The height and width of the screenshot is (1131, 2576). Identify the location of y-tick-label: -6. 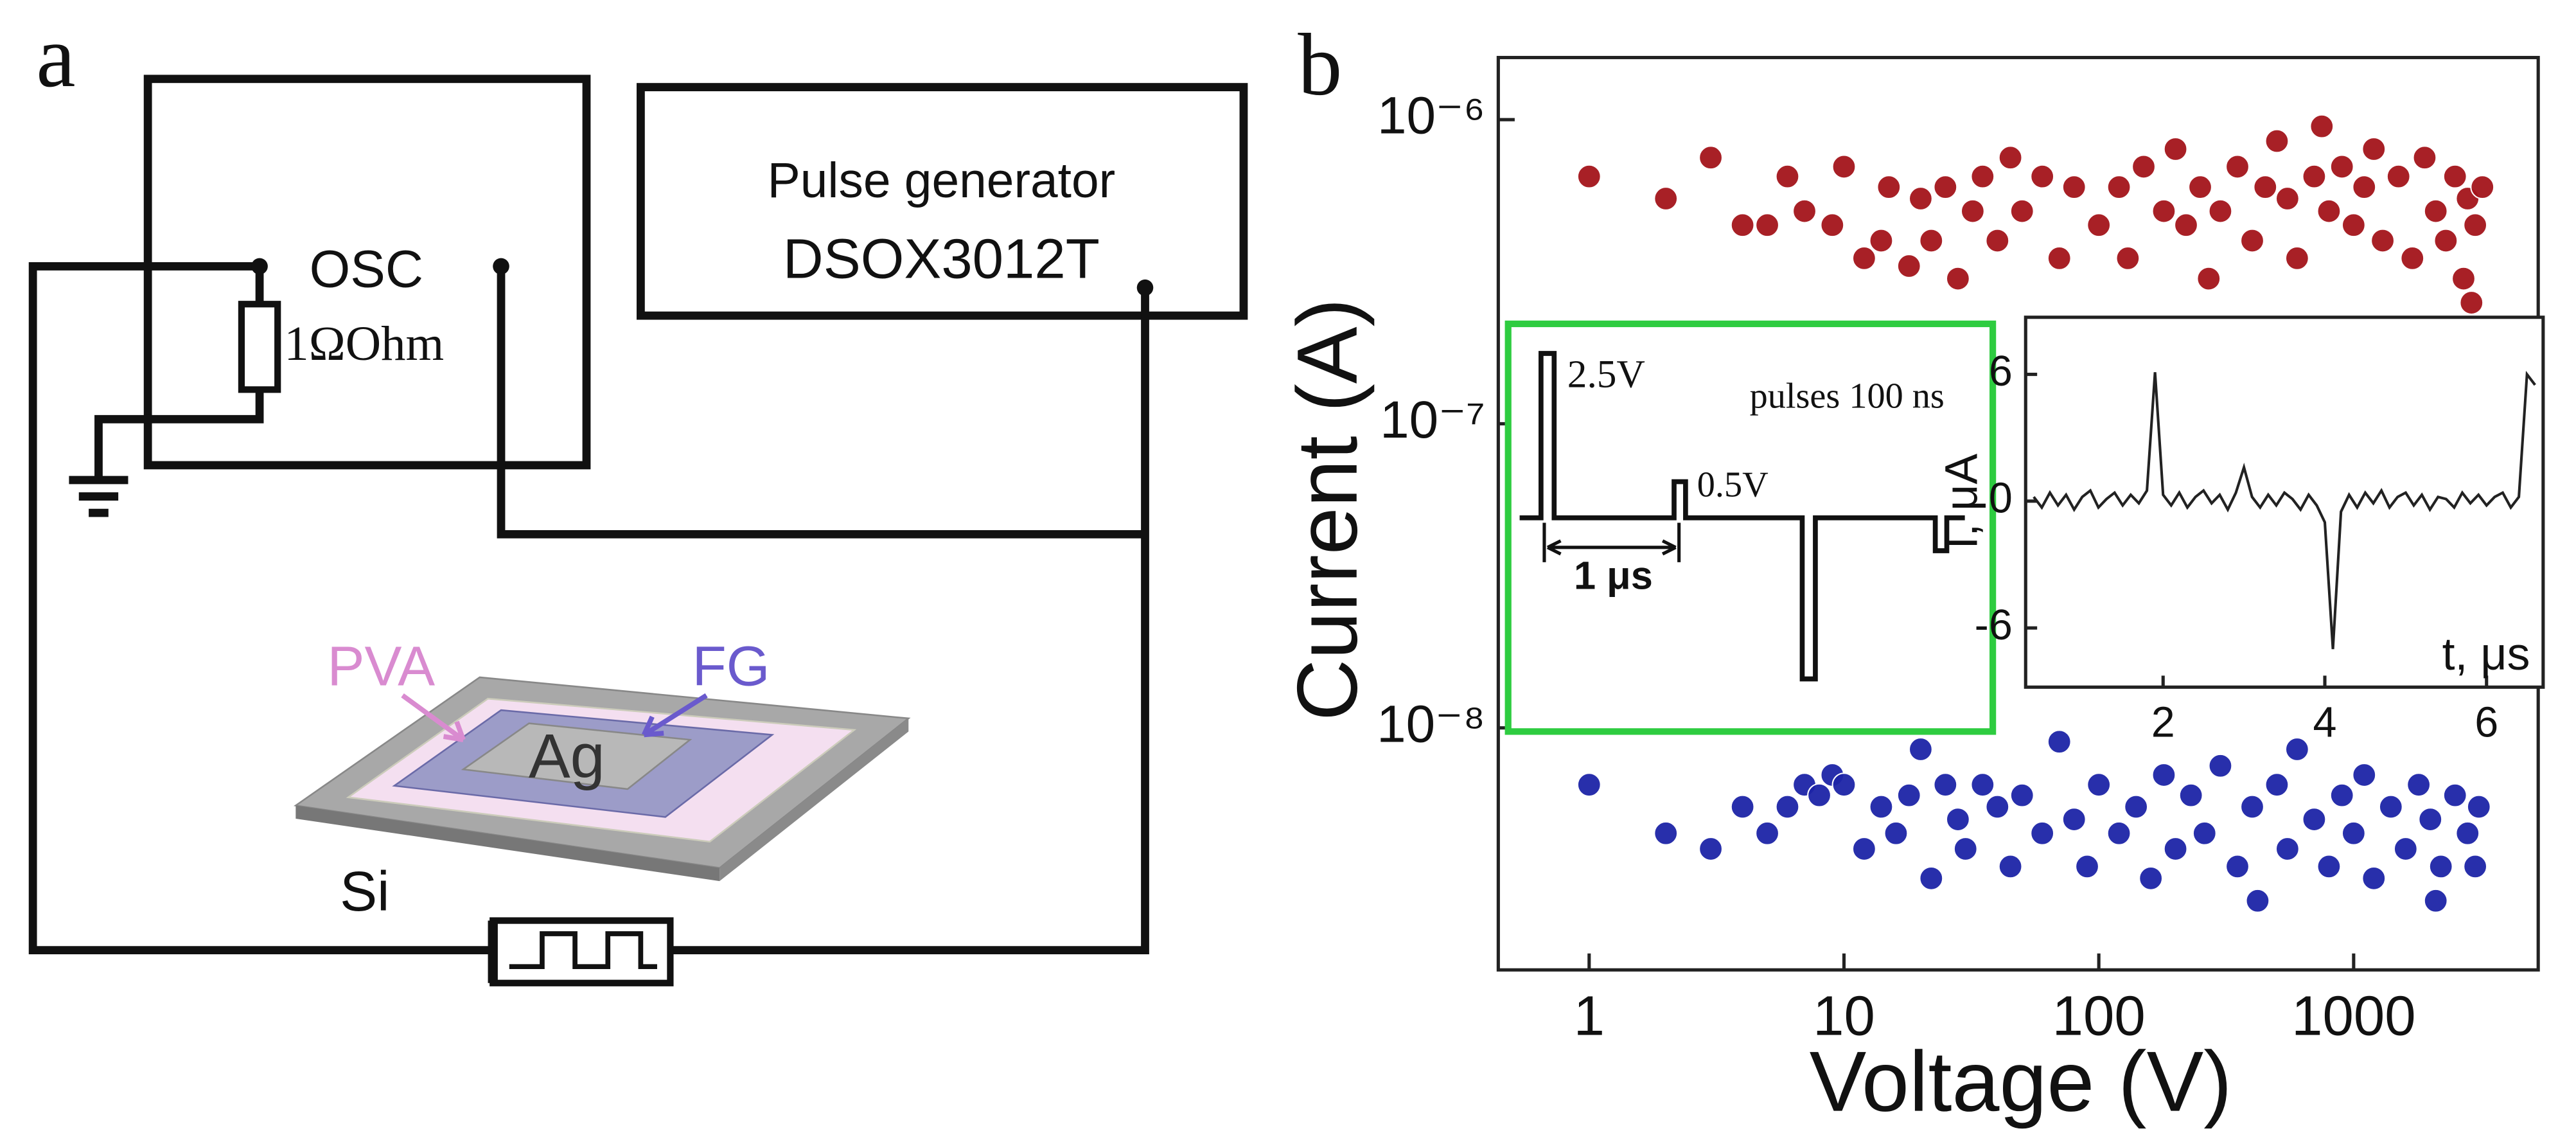
(1994, 625).